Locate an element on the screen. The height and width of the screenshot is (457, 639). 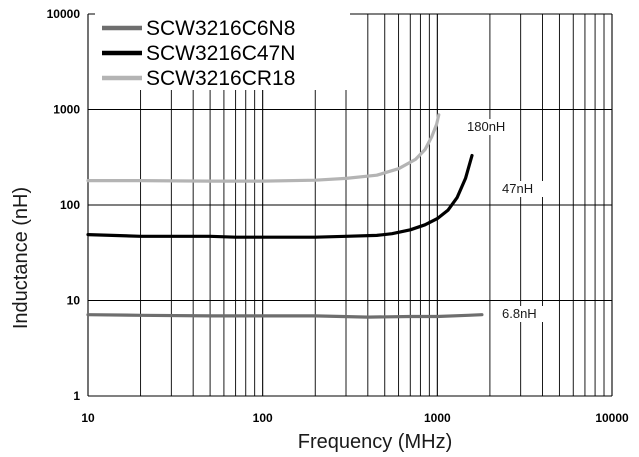
series-annotation: 6.8nH is located at coordinates (519, 313).